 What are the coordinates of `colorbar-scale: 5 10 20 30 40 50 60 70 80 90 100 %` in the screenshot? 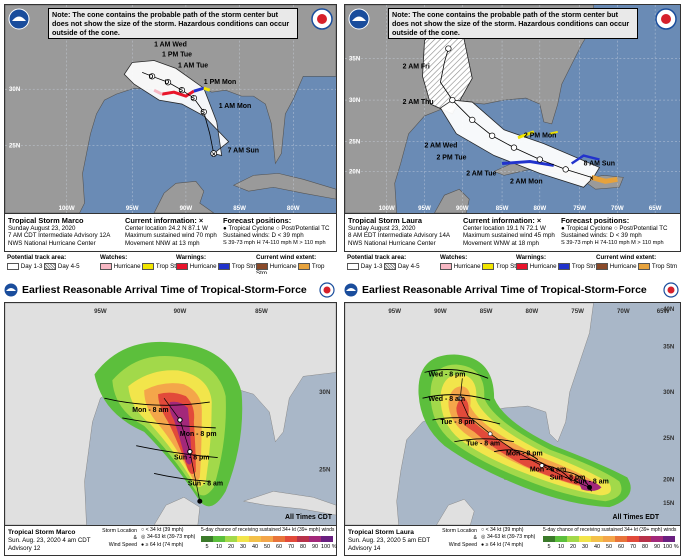 It's located at (268, 548).